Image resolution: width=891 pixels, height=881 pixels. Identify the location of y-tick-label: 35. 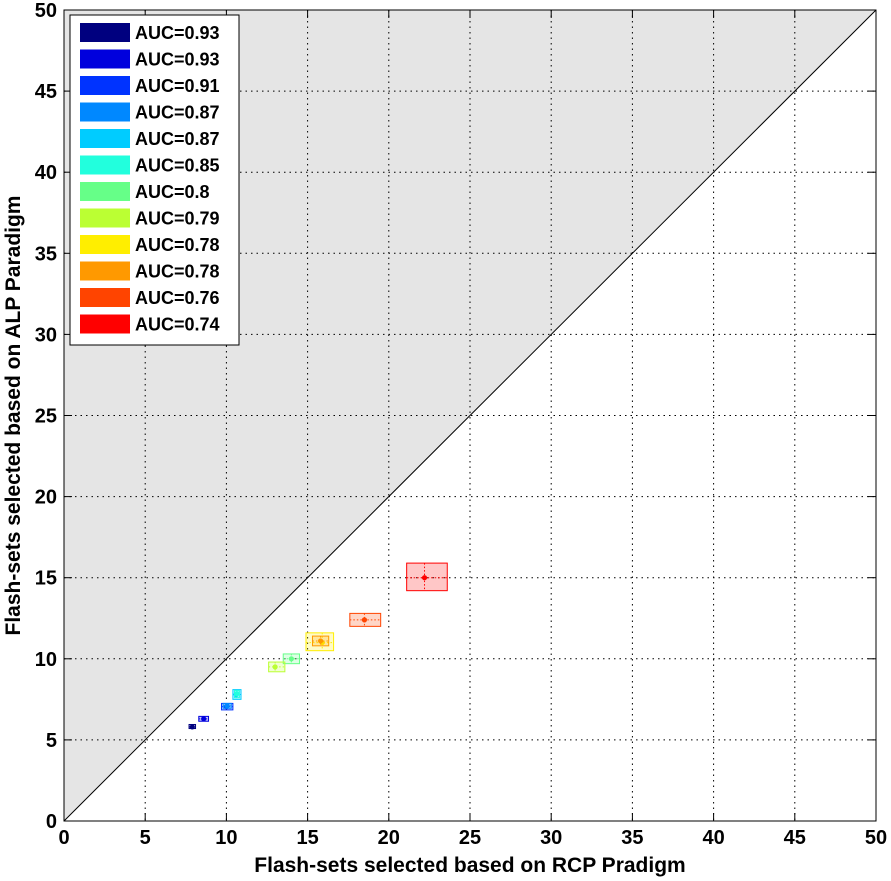
(46, 254).